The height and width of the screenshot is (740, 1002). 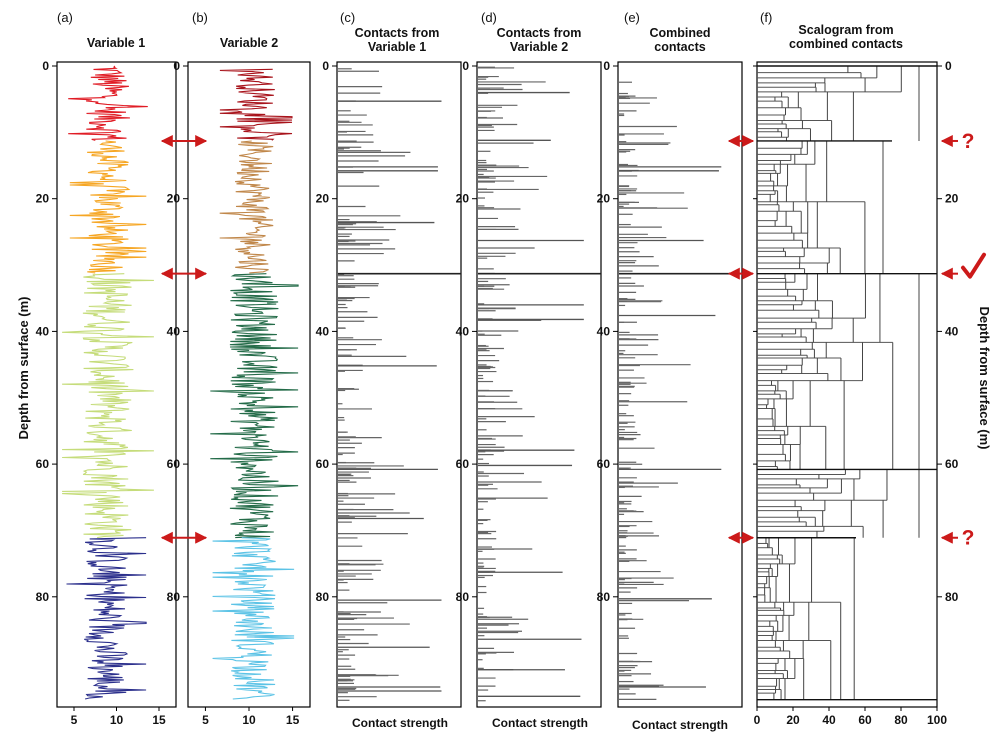 What do you see at coordinates (400, 723) in the screenshot?
I see `xlabel-c: Contact strength` at bounding box center [400, 723].